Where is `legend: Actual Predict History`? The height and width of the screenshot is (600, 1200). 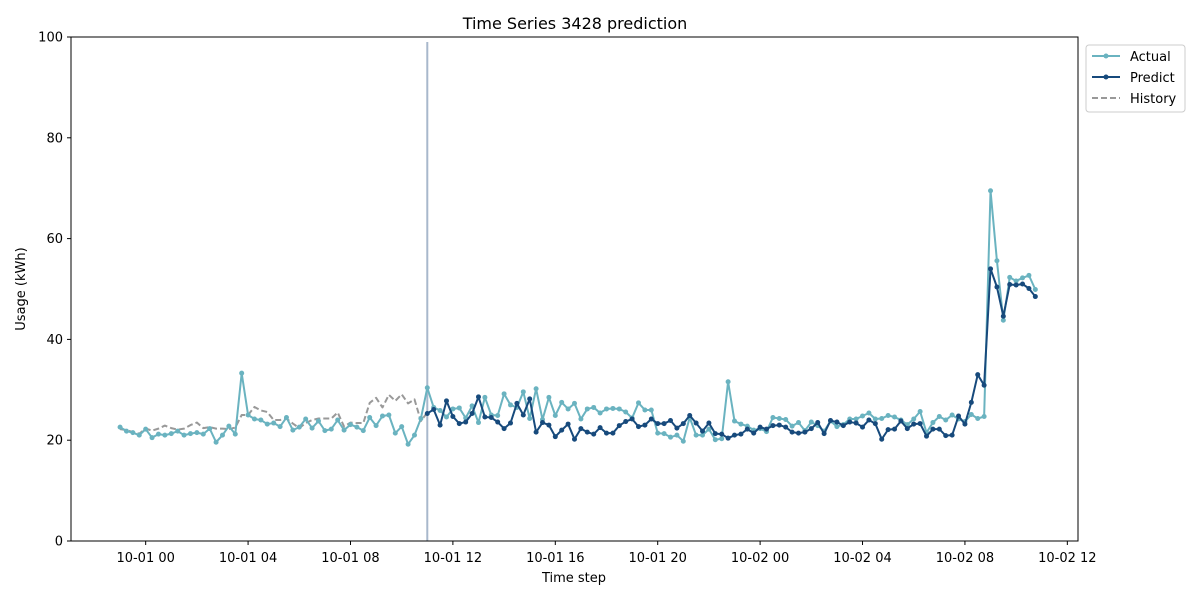
legend: Actual Predict History is located at coordinates (1135, 78).